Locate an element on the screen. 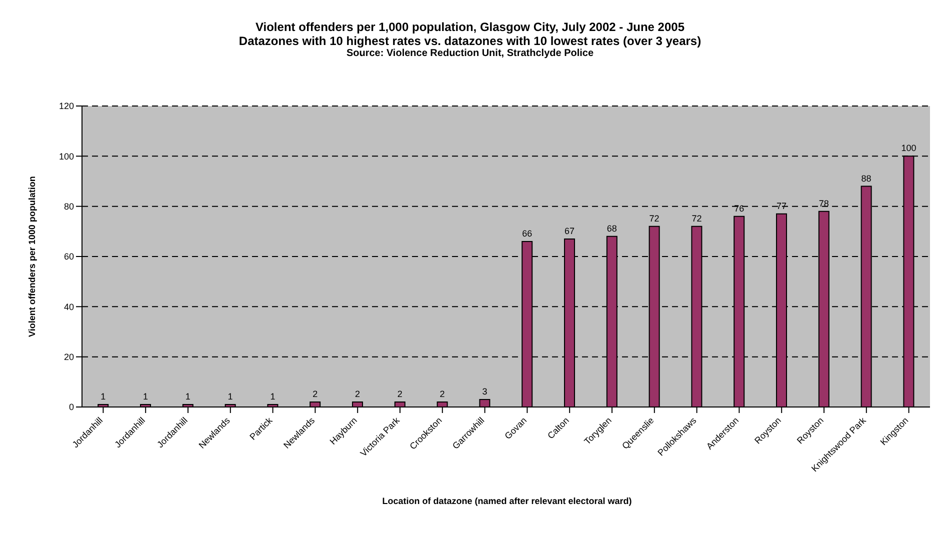 Image resolution: width=940 pixels, height=534 pixels. data-label: 88 is located at coordinates (866, 178).